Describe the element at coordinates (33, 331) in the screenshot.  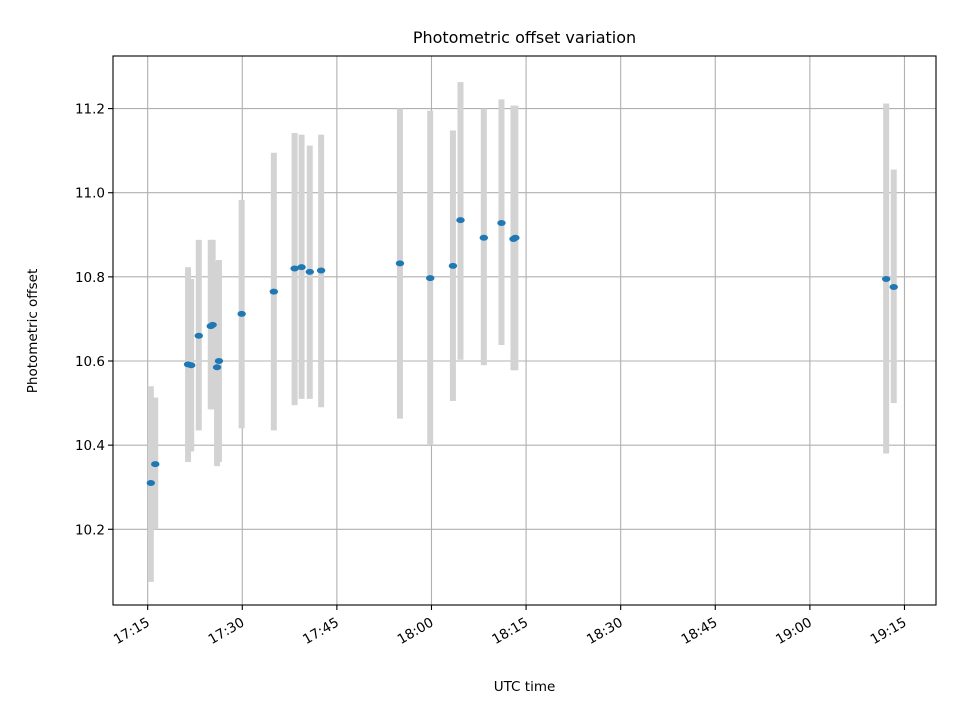
I see `y-axis-label: Photometric offset` at that location.